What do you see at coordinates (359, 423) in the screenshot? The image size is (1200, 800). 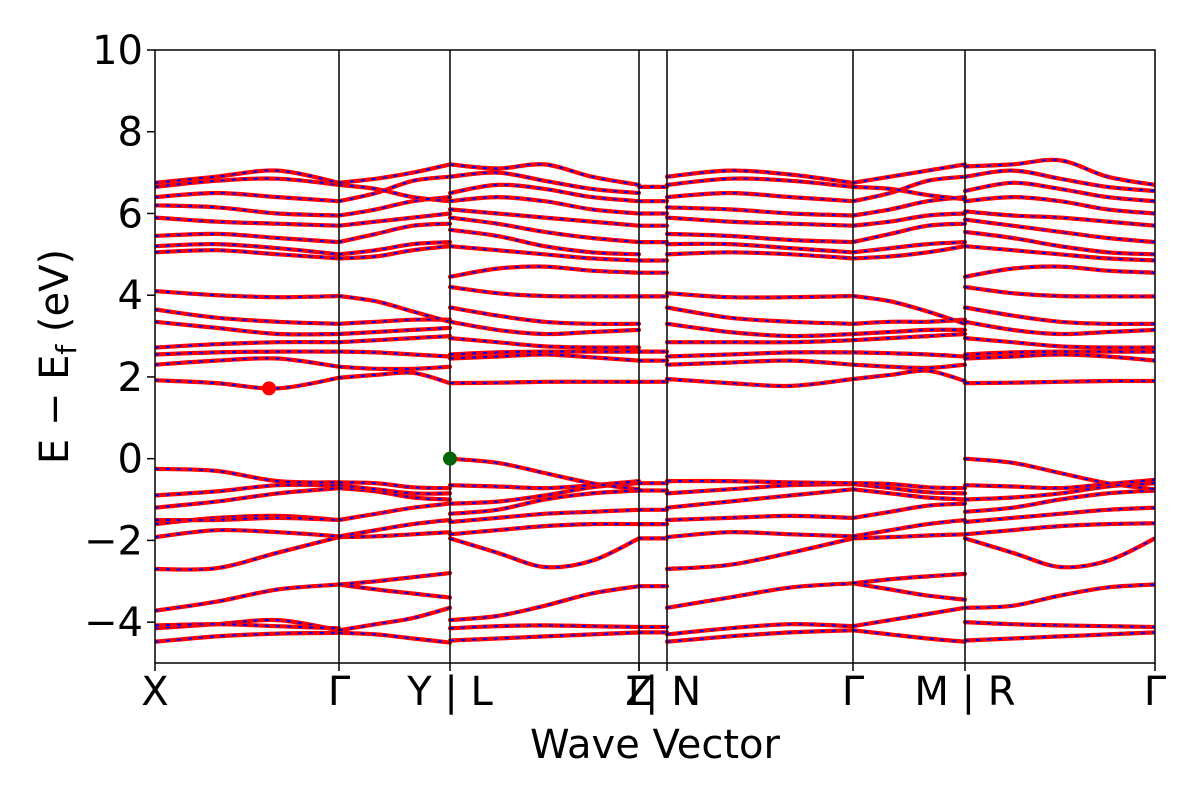 I see `band-edge-markers` at bounding box center [359, 423].